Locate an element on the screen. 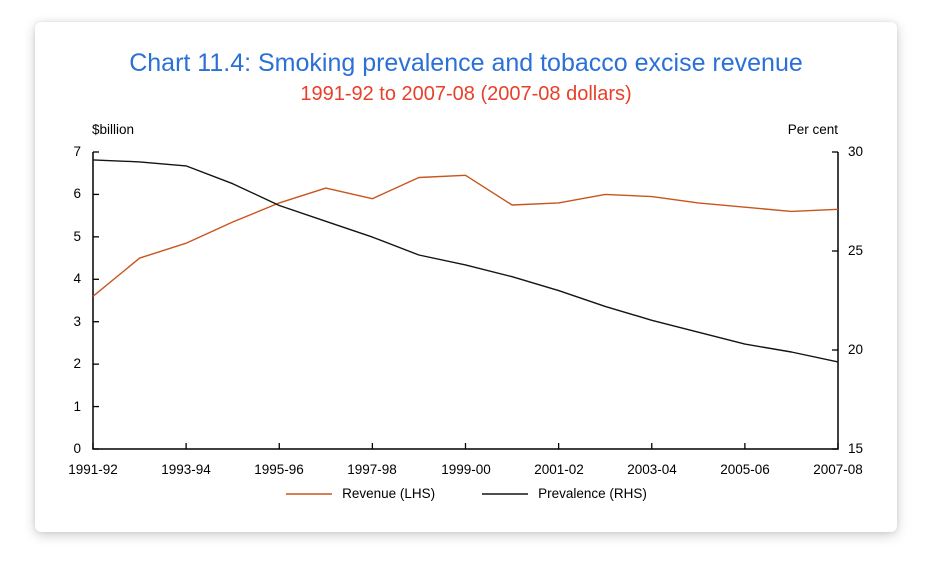  right-axis-unit-label: Per cent is located at coordinates (812, 129).